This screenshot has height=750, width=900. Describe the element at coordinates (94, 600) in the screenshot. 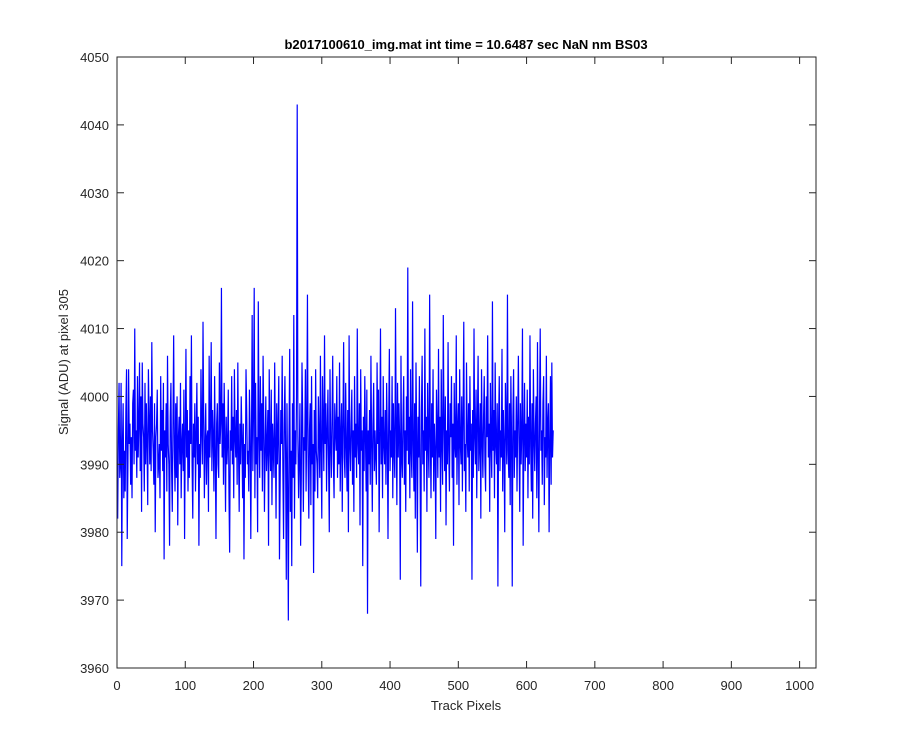

I see `y-tick-label: 3970` at that location.